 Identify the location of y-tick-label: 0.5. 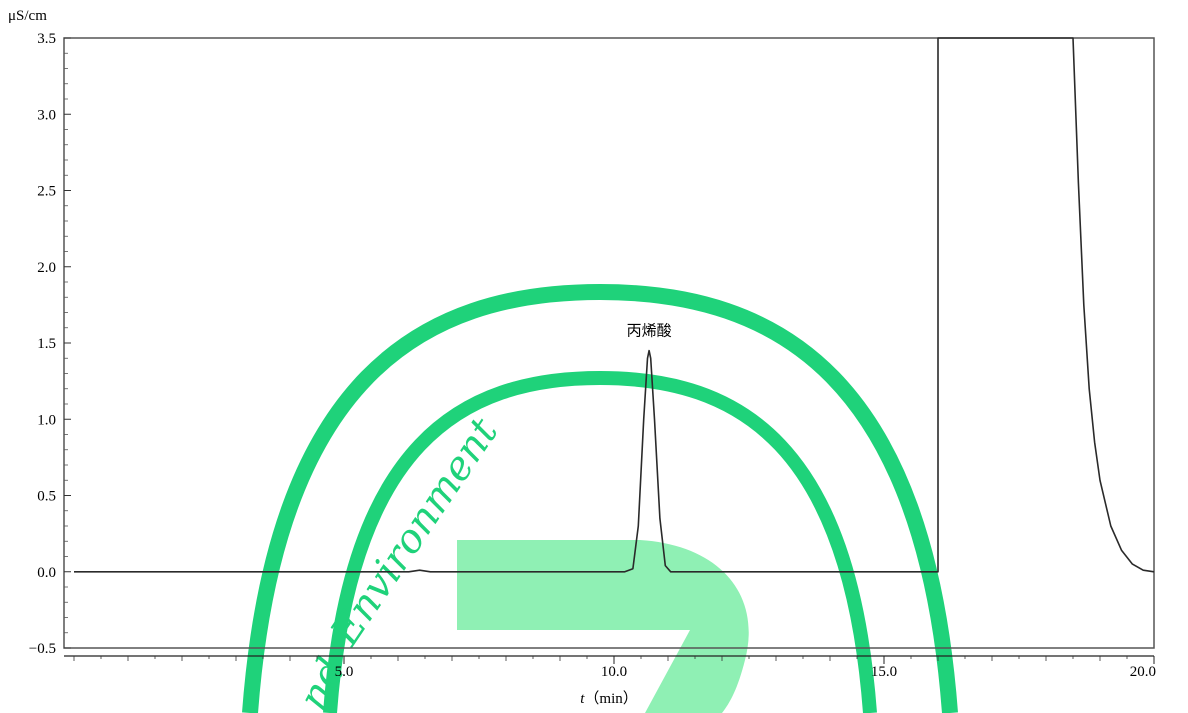
(46, 497).